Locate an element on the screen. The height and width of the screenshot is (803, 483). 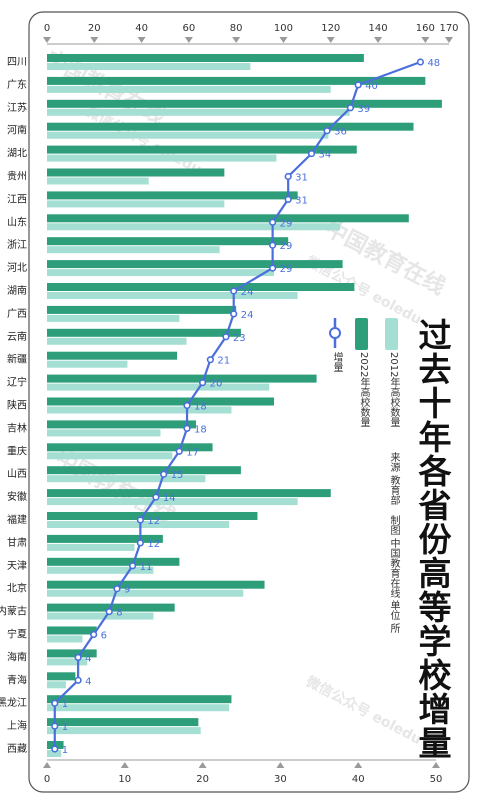
category-label: 安徽 is located at coordinates (17, 496).